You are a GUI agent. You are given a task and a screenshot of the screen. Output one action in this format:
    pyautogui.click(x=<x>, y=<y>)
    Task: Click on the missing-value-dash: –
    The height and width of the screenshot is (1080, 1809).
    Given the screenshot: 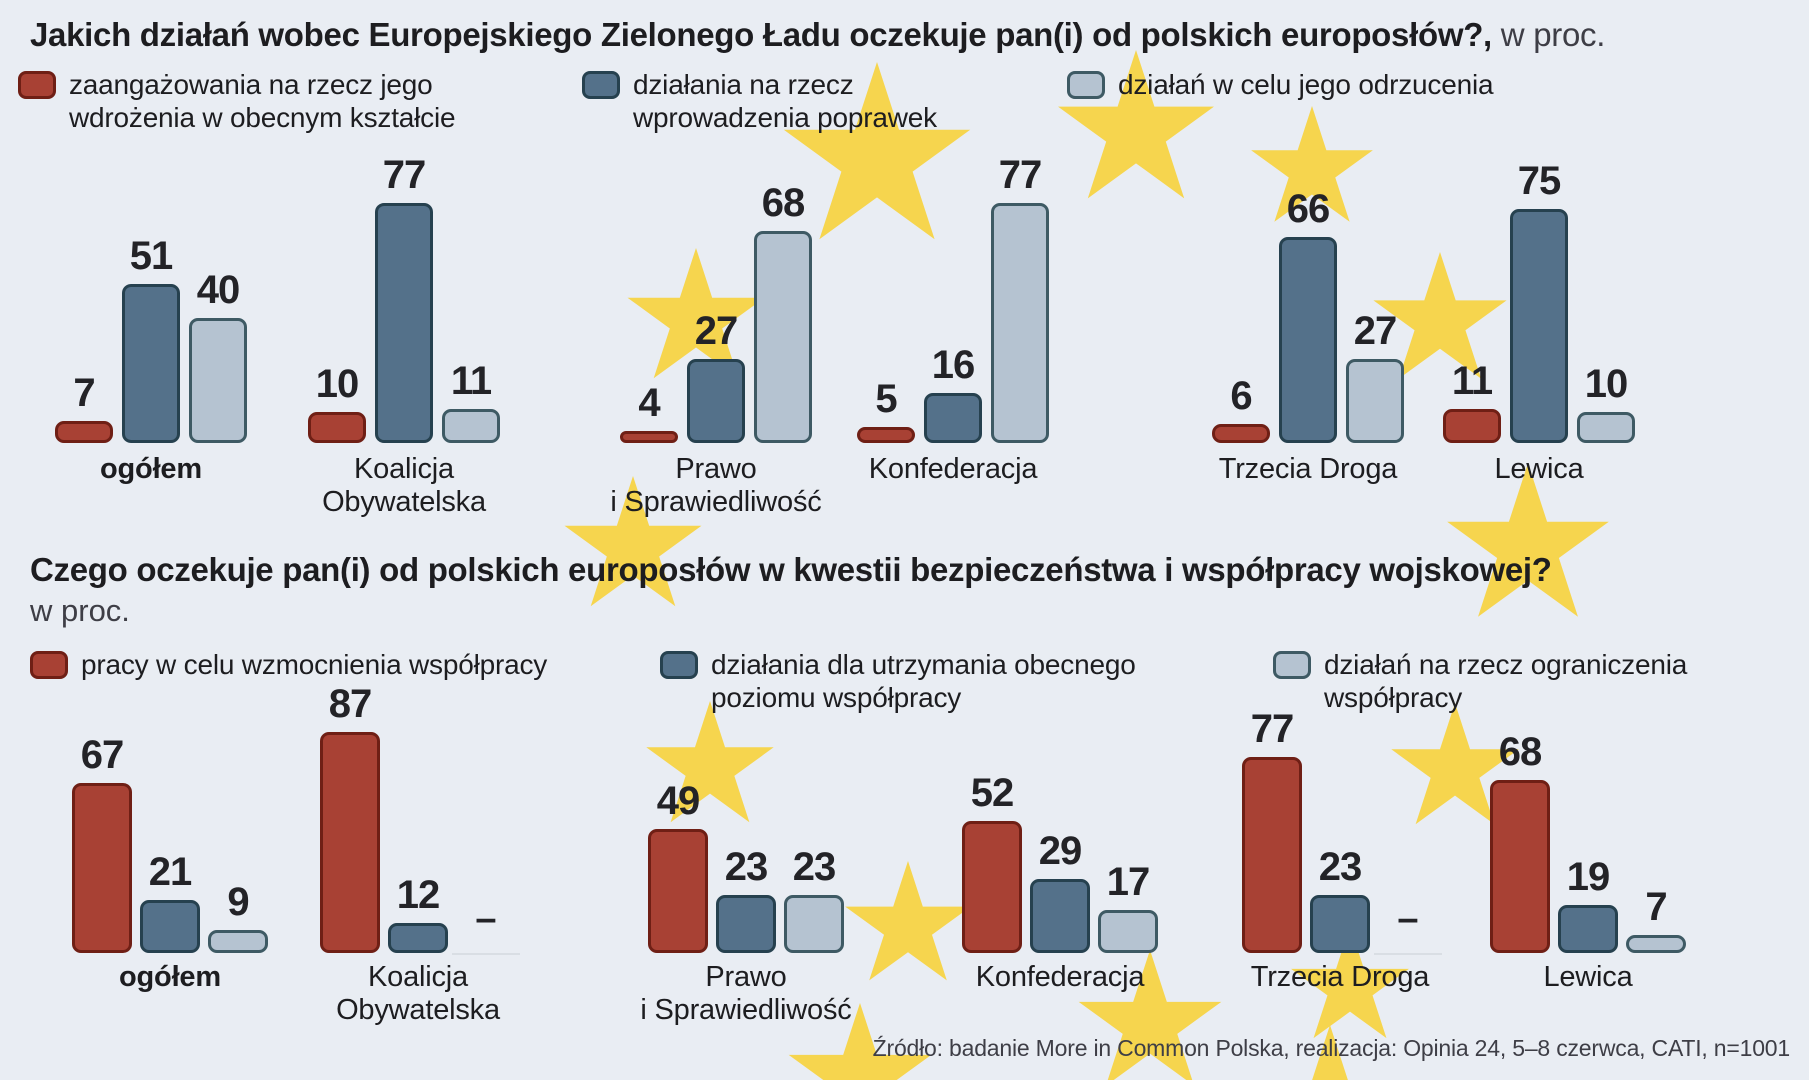 What is the action you would take?
    pyautogui.click(x=486, y=919)
    